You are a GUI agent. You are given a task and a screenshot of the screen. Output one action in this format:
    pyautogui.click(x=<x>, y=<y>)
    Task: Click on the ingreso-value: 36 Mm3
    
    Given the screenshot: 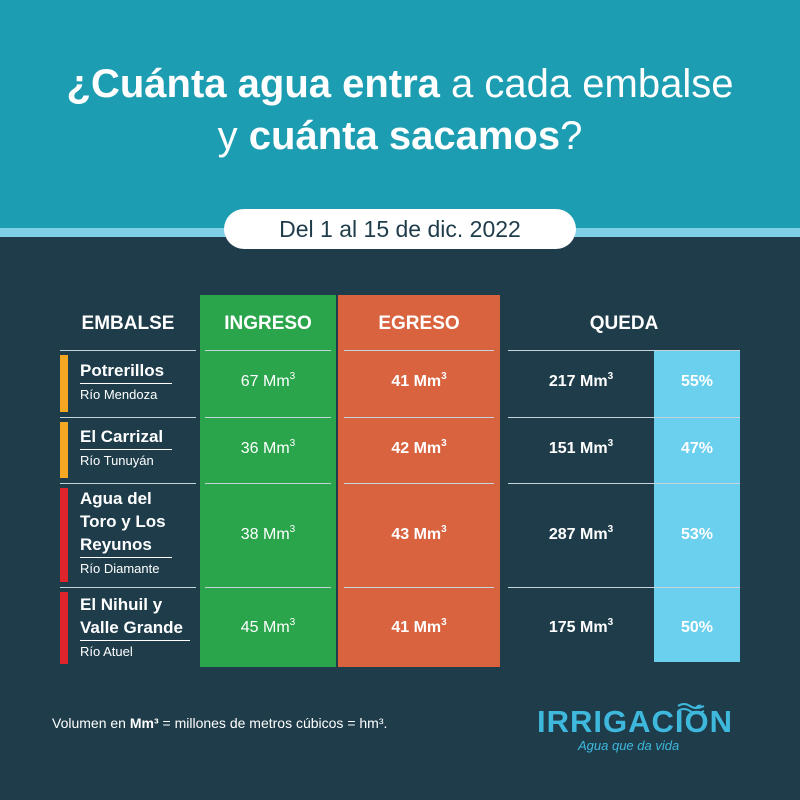 What is the action you would take?
    pyautogui.click(x=268, y=447)
    